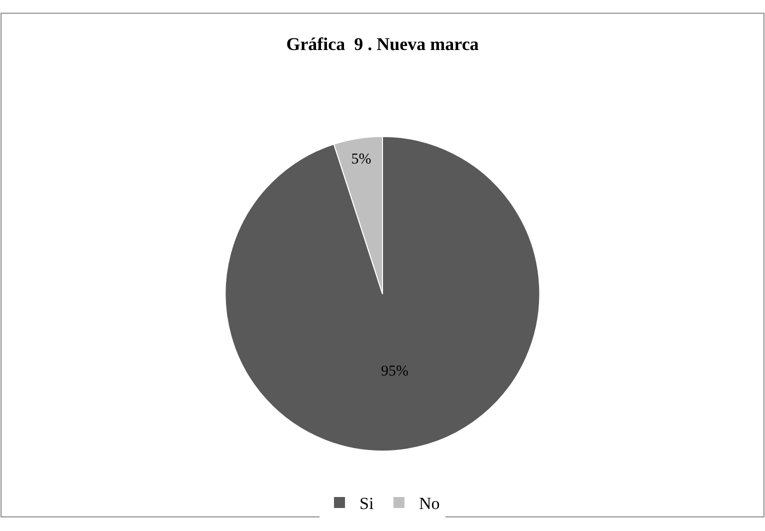  What do you see at coordinates (367, 504) in the screenshot?
I see `legend-label: Si` at bounding box center [367, 504].